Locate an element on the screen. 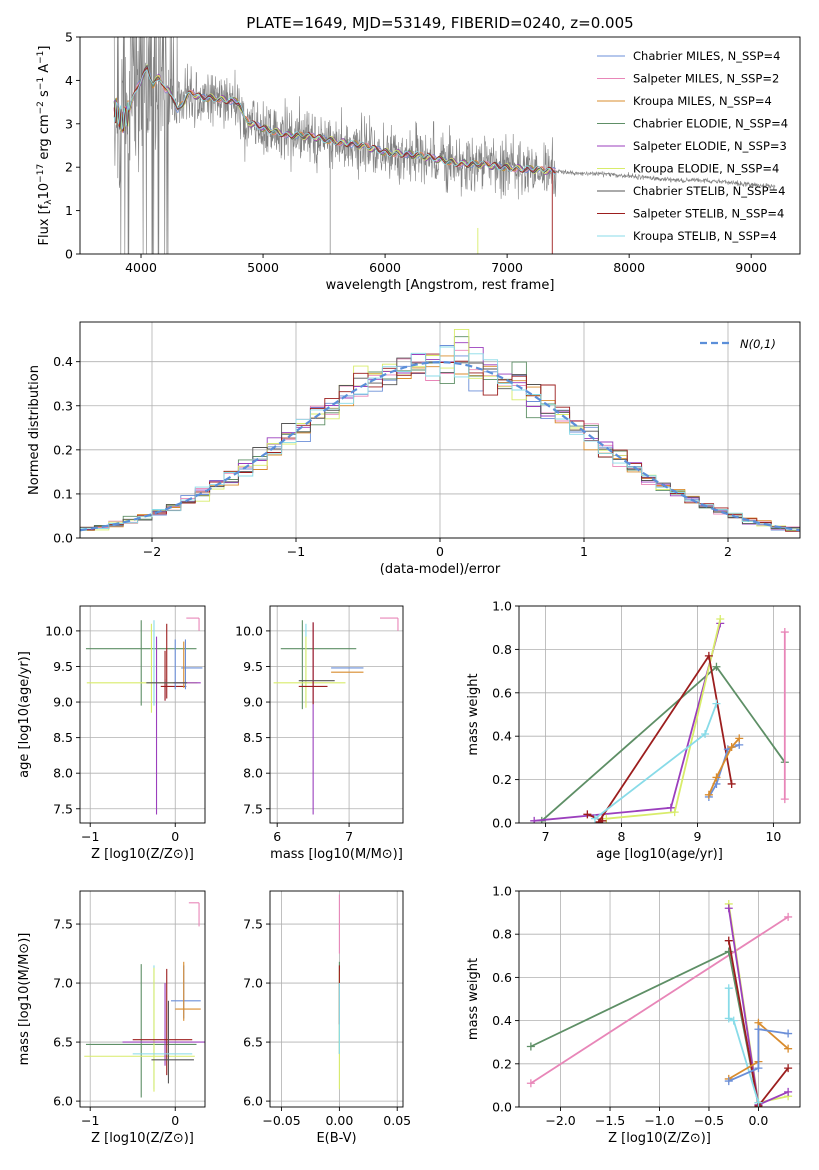 Image resolution: width=819 pixels, height=1170 pixels. x-tick-label: −1.5 is located at coordinates (610, 1120).